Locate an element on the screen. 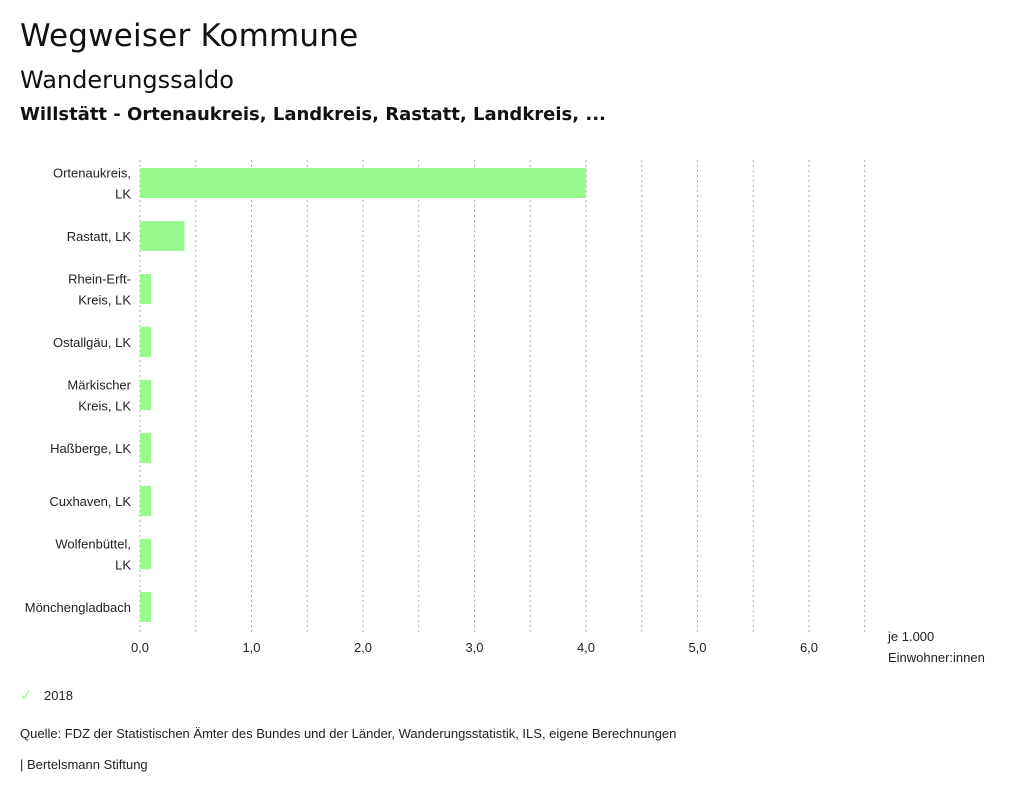  category-label: Mönchengladbach is located at coordinates (78, 607).